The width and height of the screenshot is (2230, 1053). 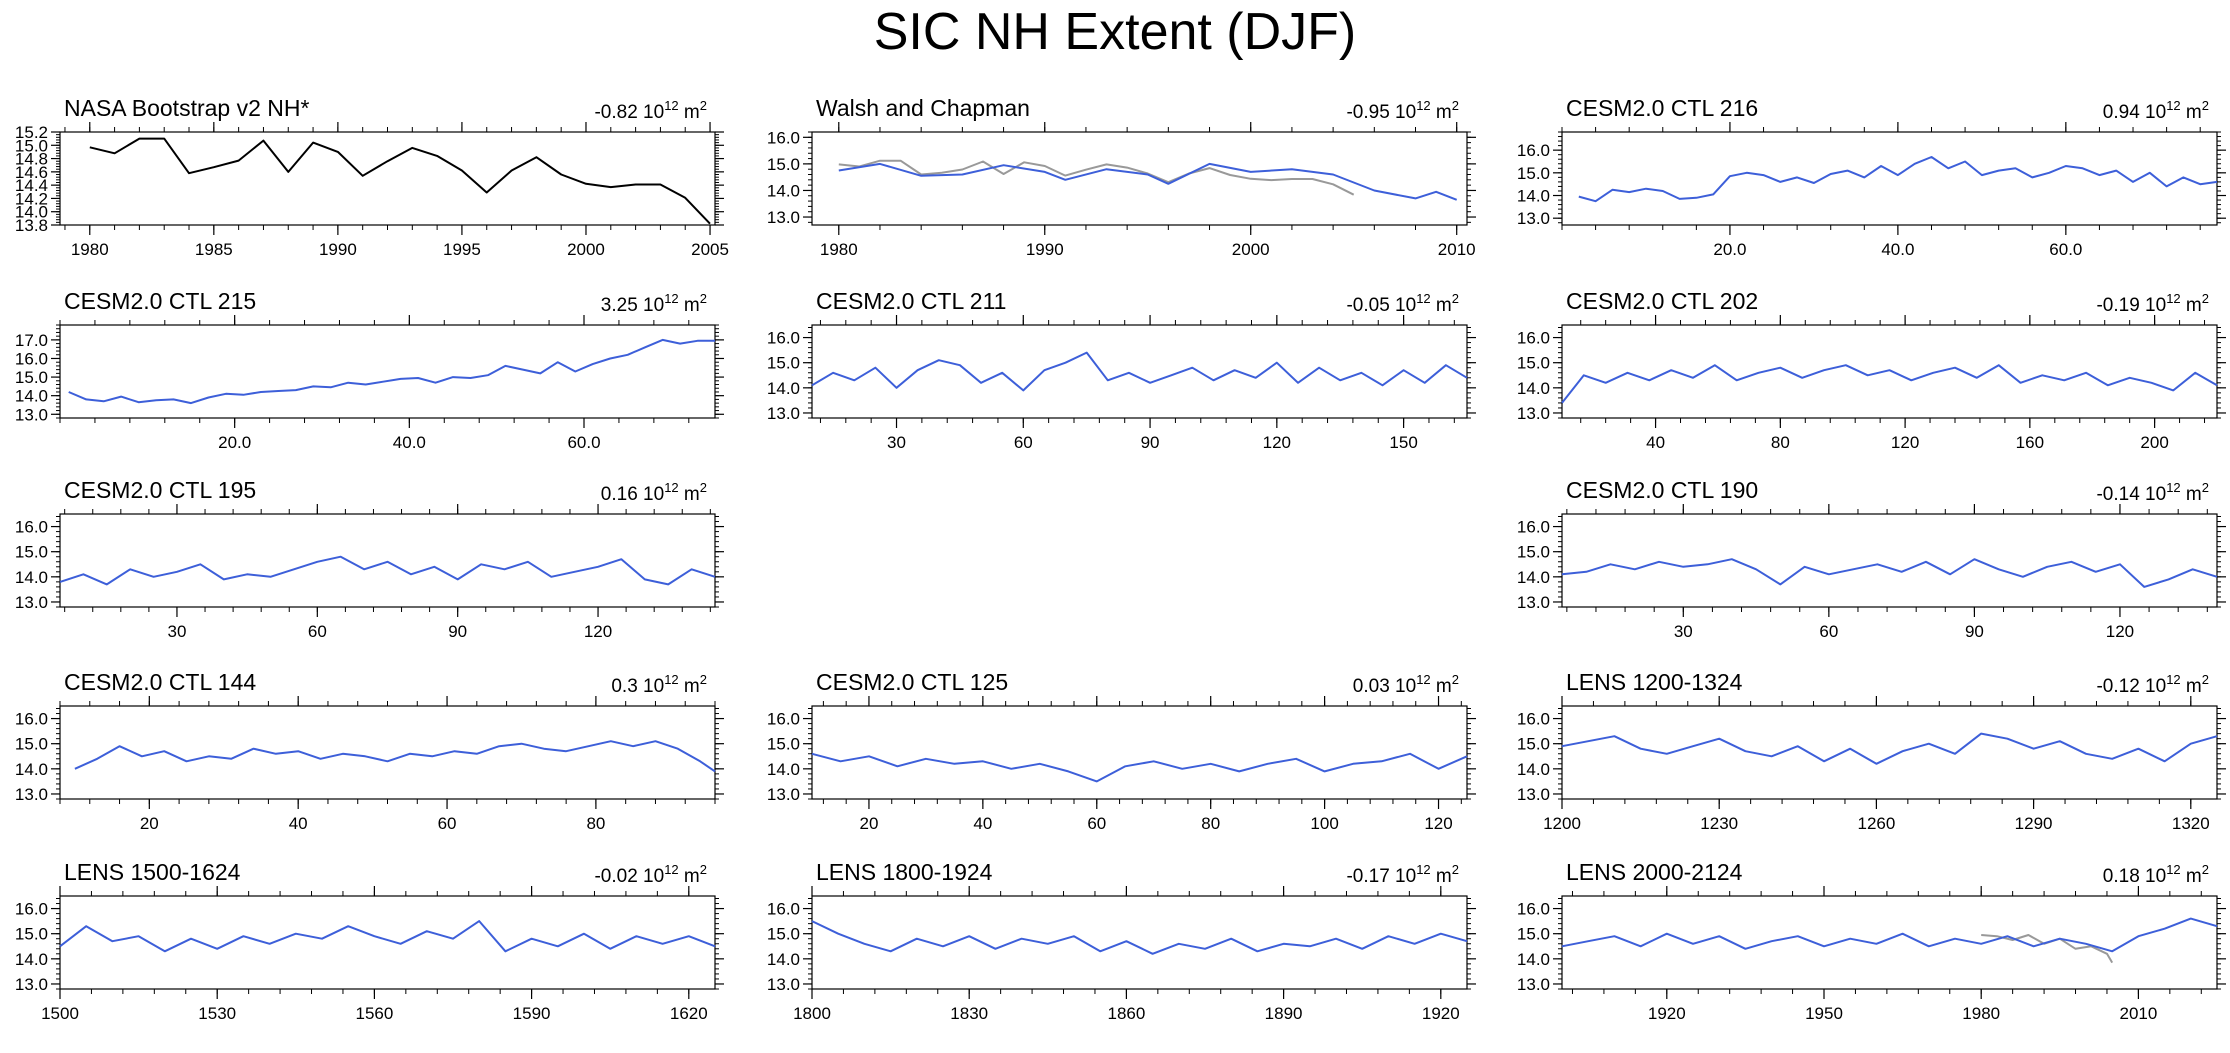 What do you see at coordinates (1457, 249) in the screenshot?
I see `x-tick-label: 2010` at bounding box center [1457, 249].